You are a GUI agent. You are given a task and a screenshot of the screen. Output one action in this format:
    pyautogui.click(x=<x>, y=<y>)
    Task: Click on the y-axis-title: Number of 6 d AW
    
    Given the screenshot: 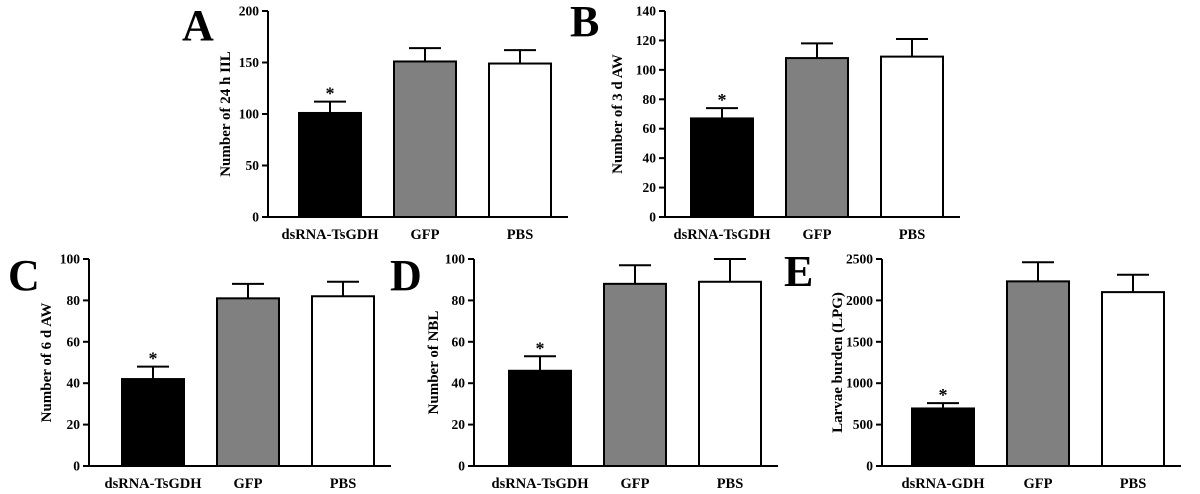 What is the action you would take?
    pyautogui.click(x=47, y=363)
    